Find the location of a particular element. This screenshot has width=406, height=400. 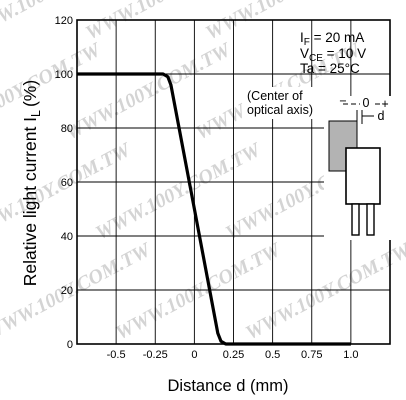

axis-note-line-1: (Center of is located at coordinates (275, 96).